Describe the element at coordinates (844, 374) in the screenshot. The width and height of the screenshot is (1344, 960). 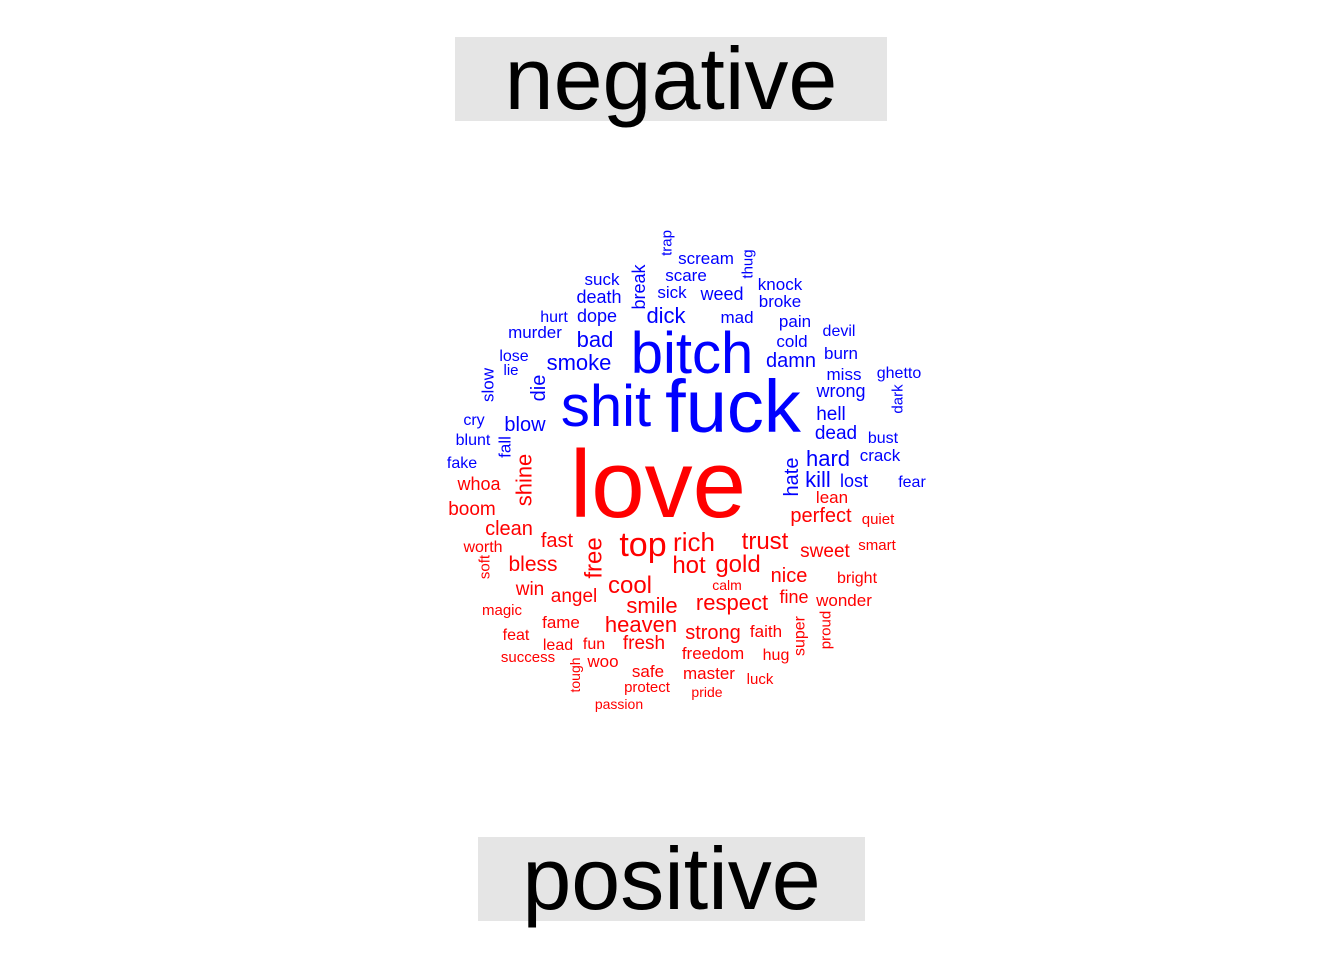
I see `word-negative-miss: miss` at that location.